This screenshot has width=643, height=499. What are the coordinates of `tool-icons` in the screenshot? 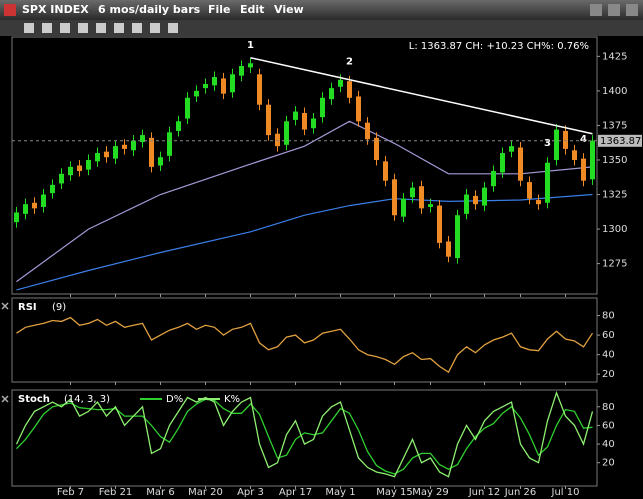 It's located at (101, 28).